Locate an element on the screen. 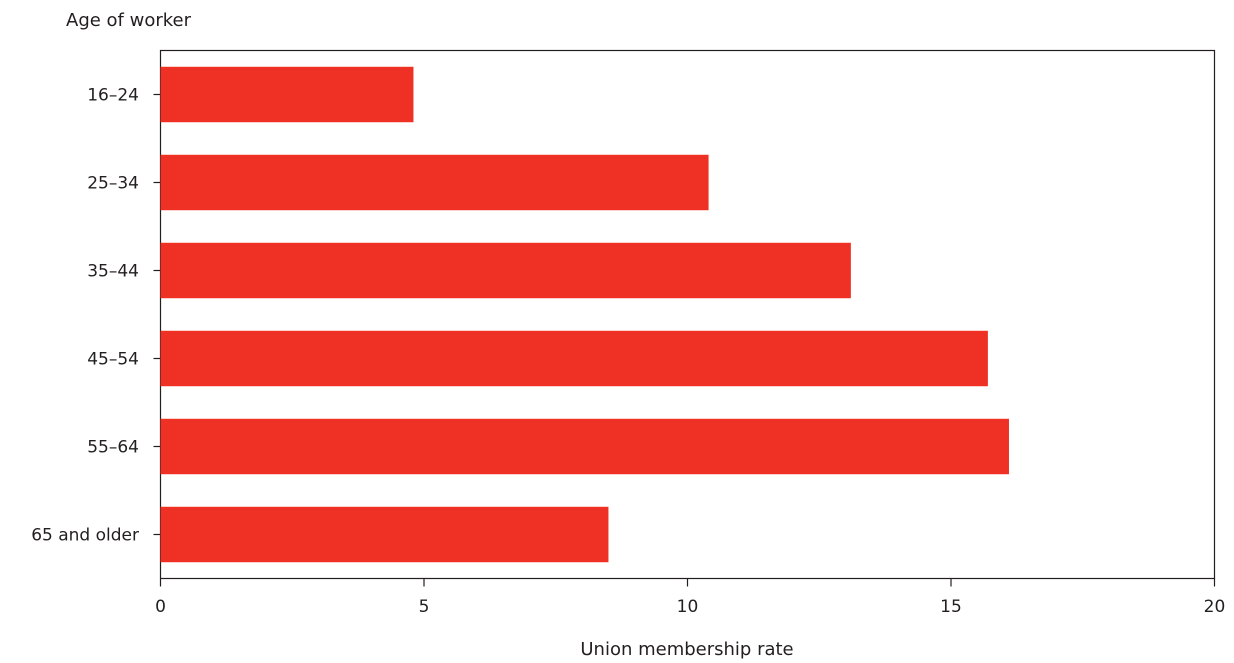 This screenshot has height=663, width=1234. y-tick-label: 45–54 is located at coordinates (113, 360).